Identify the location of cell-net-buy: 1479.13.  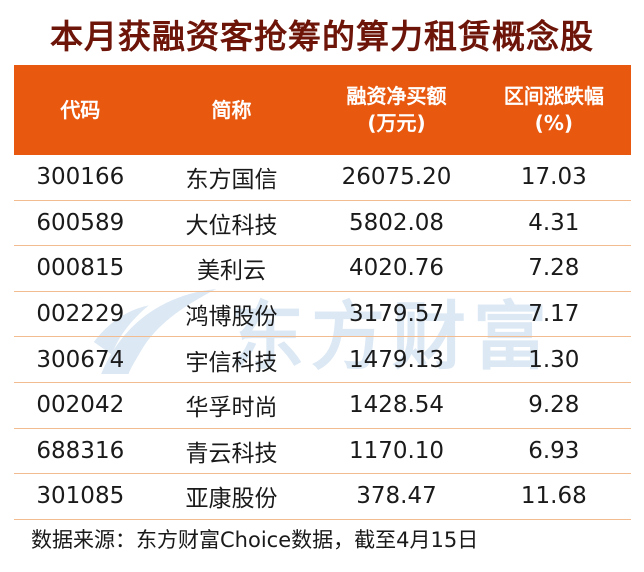
(396, 359).